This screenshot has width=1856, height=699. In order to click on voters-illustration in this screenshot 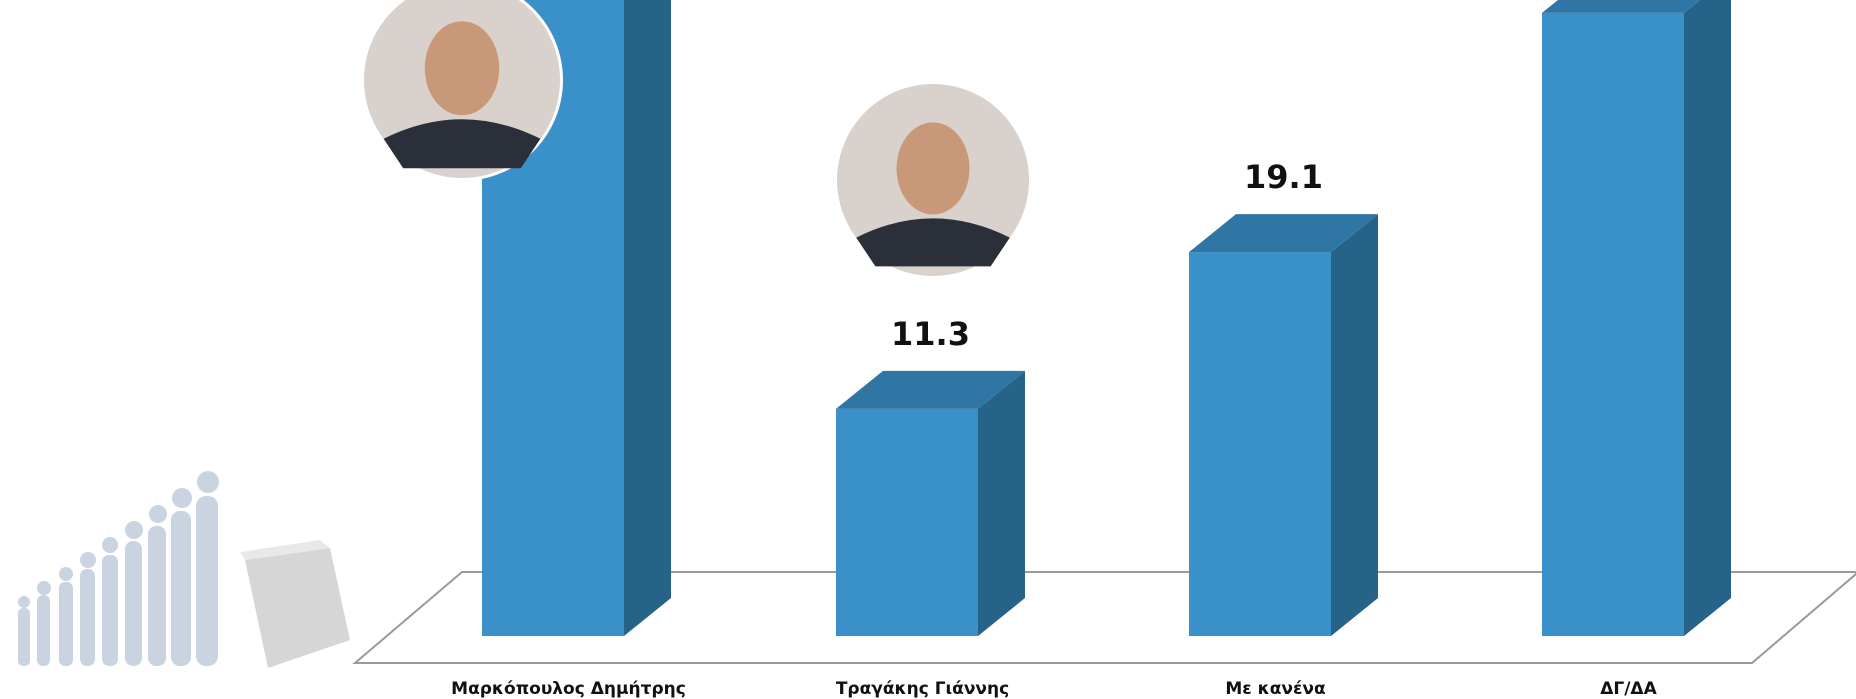, I will do `click(184, 569)`.